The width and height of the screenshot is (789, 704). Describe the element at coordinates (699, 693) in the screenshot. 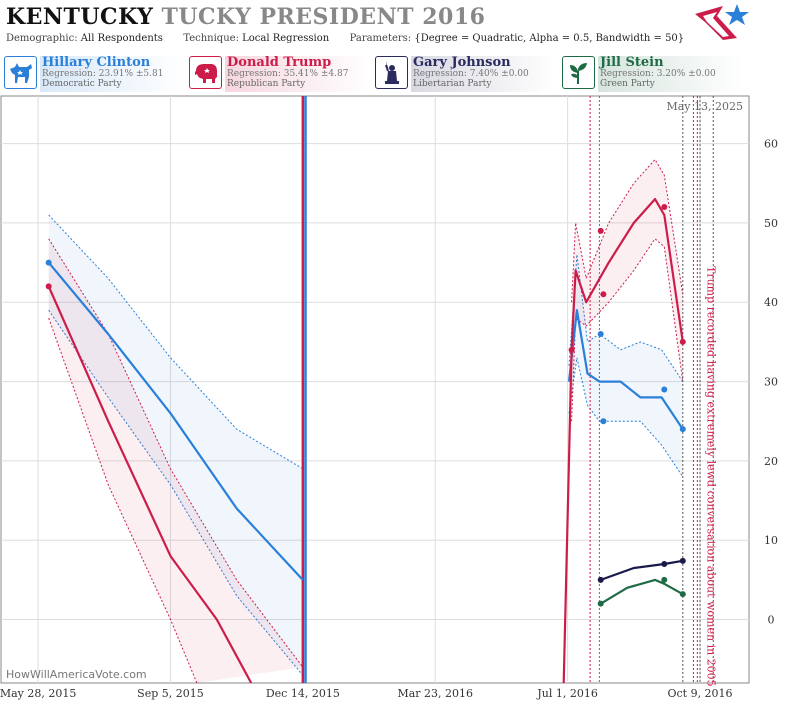

I see `x-tick-label: Oct 9, 2016` at that location.